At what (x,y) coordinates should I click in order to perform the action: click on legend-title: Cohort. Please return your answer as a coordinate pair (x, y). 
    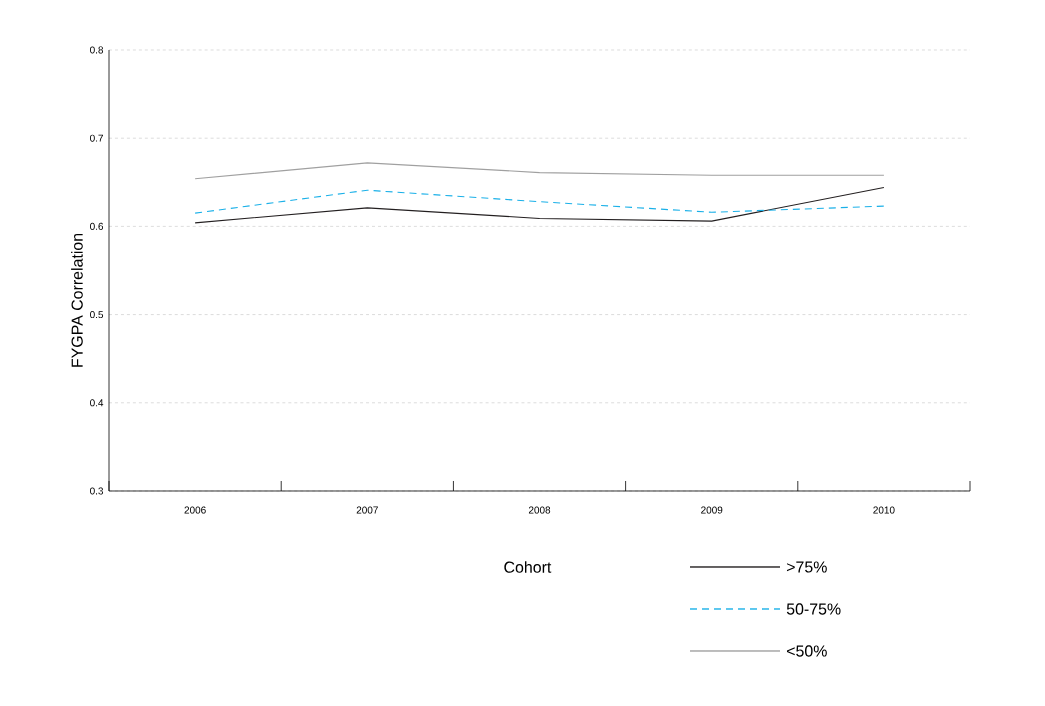
    Looking at the image, I should click on (528, 567).